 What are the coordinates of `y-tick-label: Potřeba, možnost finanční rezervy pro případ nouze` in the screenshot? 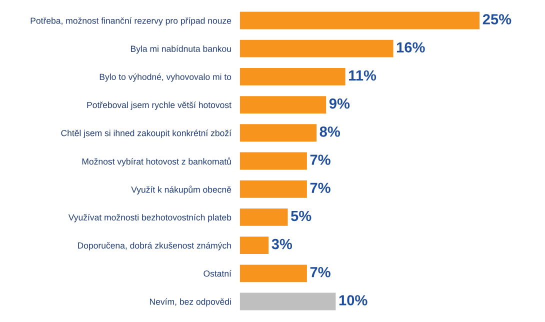 It's located at (131, 21).